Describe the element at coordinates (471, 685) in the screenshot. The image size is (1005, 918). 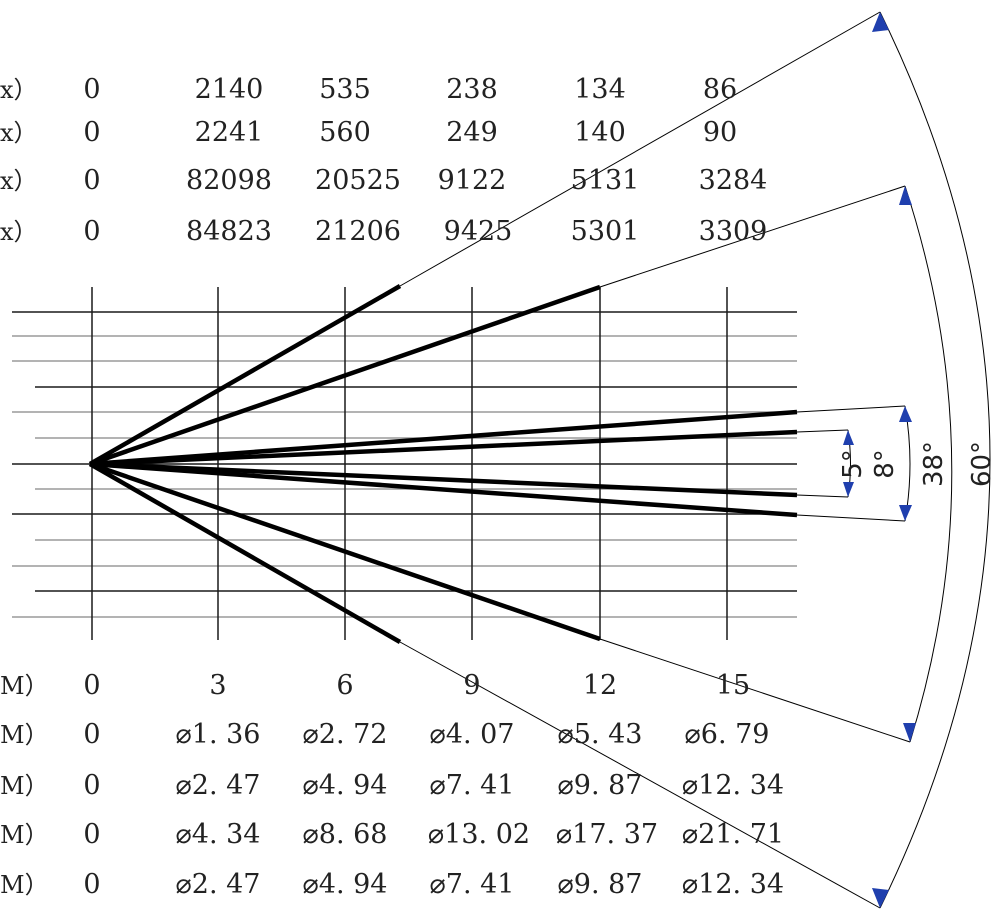
I see `table-cell: 9` at that location.